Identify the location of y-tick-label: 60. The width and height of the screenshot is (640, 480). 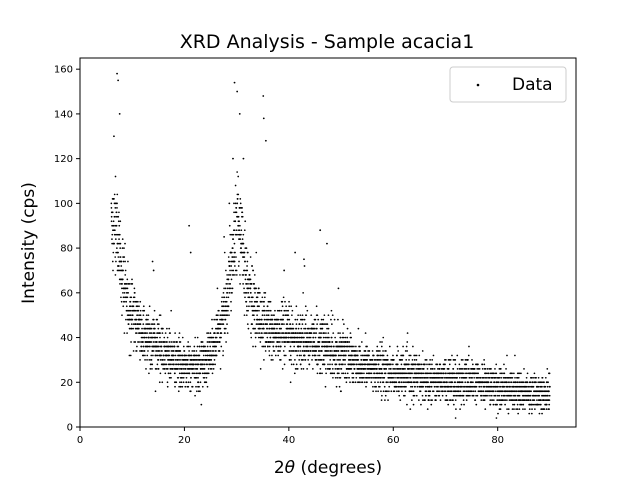
(66, 293).